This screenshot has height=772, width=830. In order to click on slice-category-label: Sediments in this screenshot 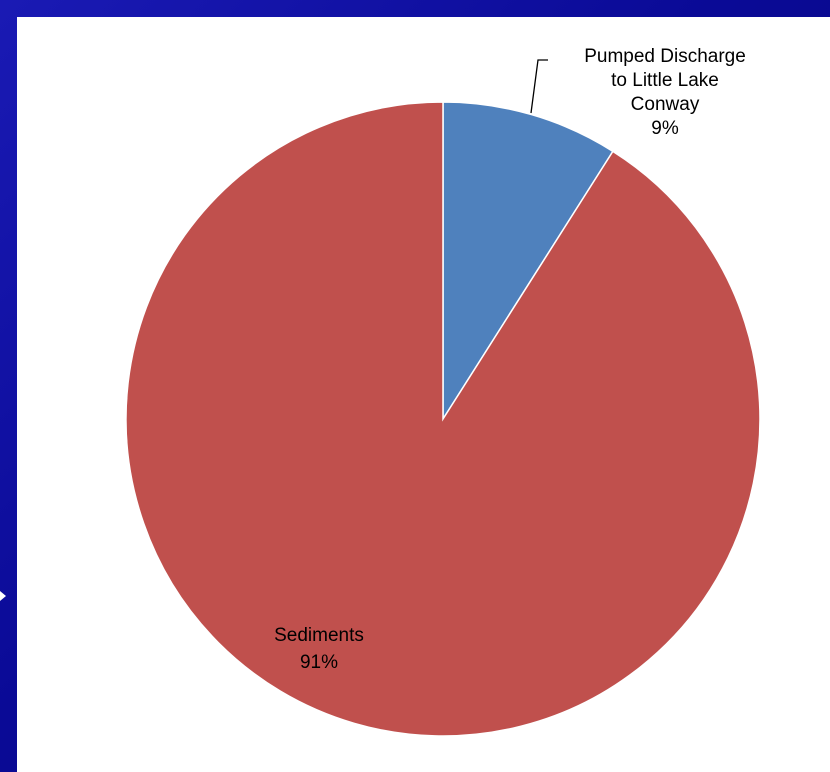, I will do `click(319, 635)`.